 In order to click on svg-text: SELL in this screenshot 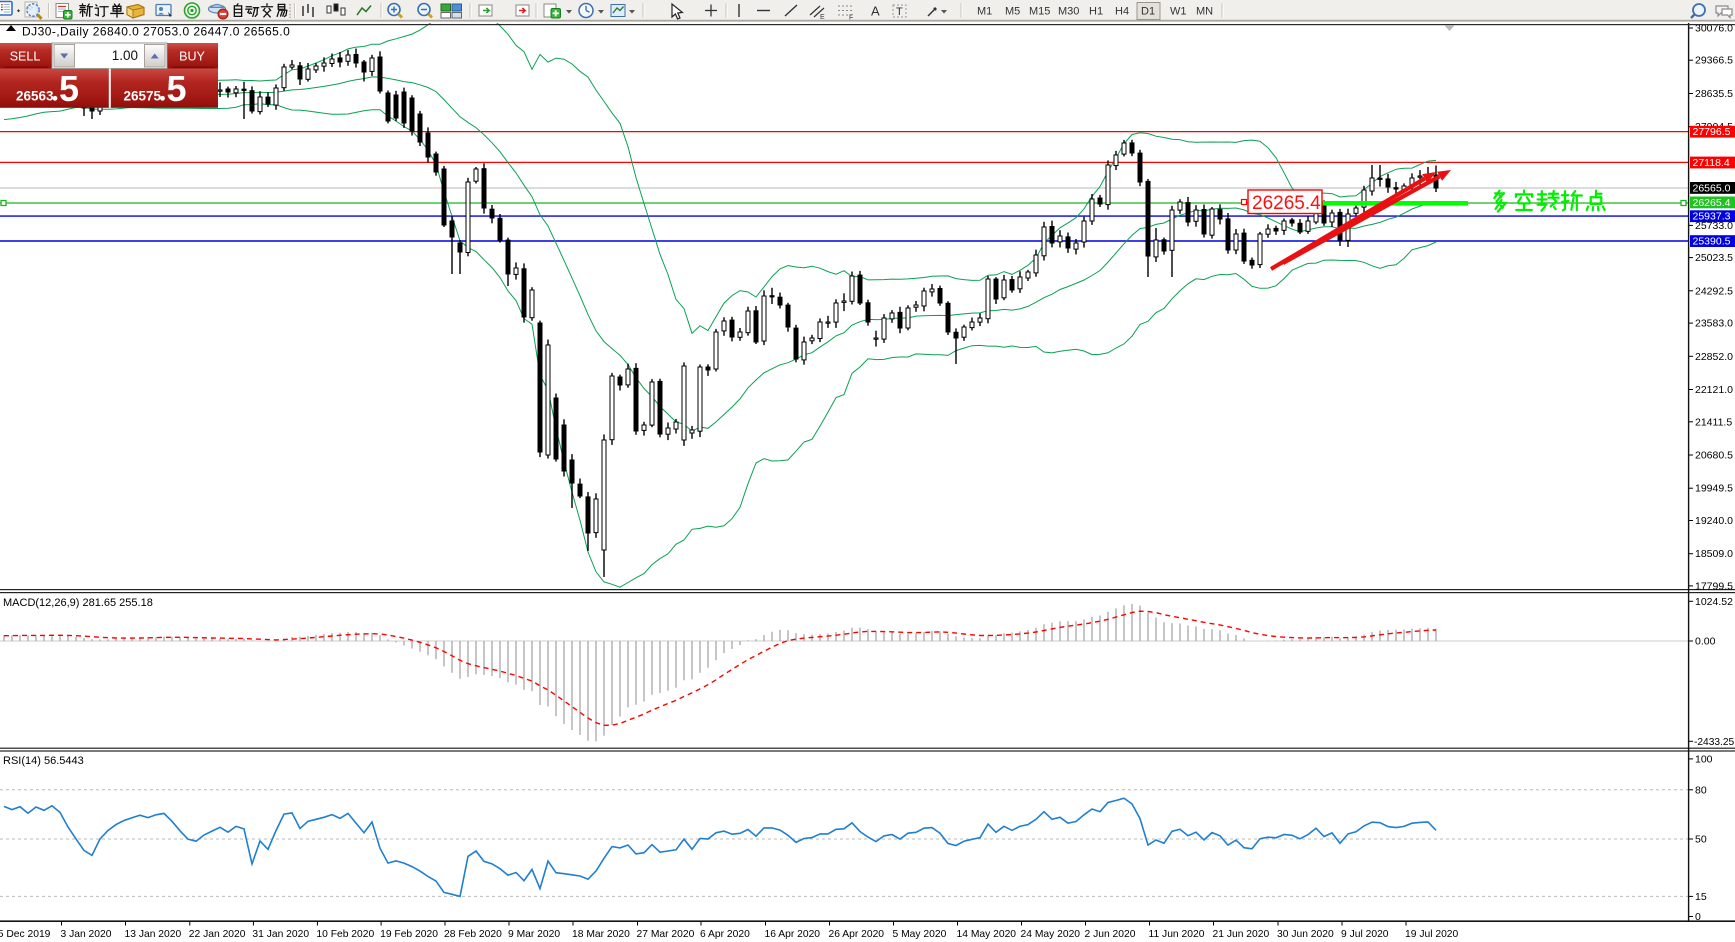, I will do `click(25, 57)`.